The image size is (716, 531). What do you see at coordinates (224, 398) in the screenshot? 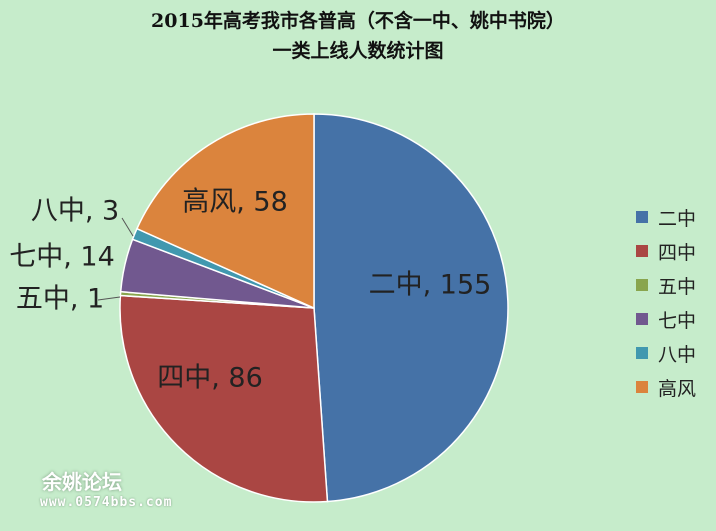
I see `pie-slice-sizhong` at bounding box center [224, 398].